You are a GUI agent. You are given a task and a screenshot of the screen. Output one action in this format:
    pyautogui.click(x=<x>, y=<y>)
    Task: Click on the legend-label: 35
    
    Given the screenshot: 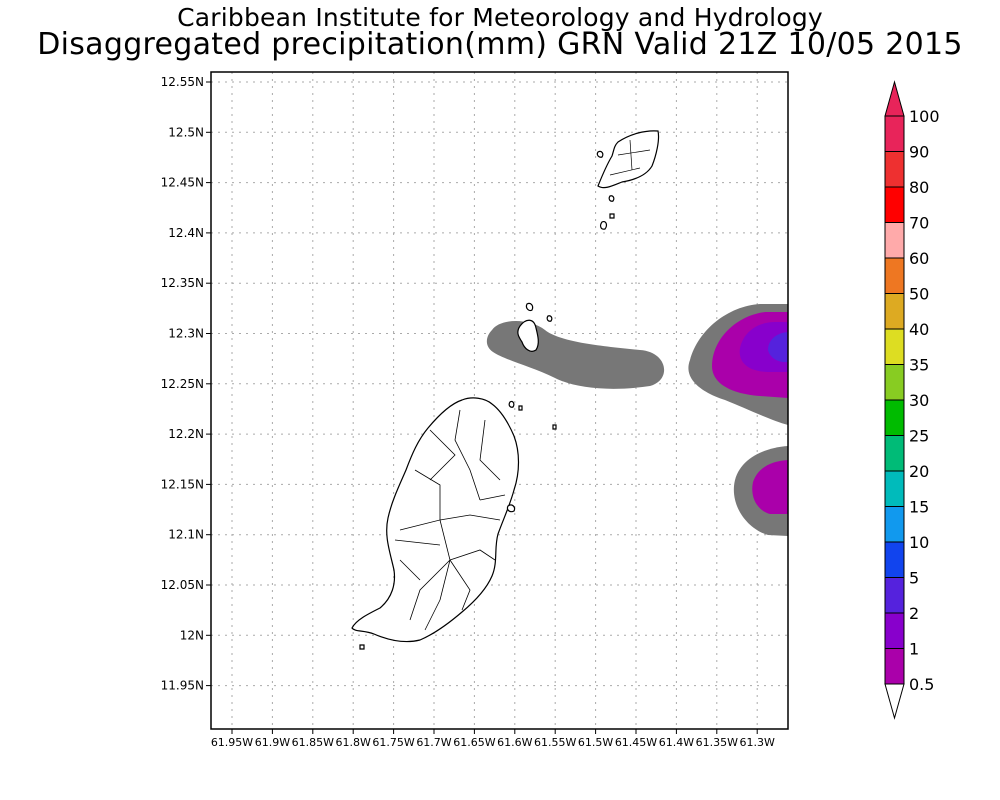 What is the action you would take?
    pyautogui.click(x=919, y=365)
    